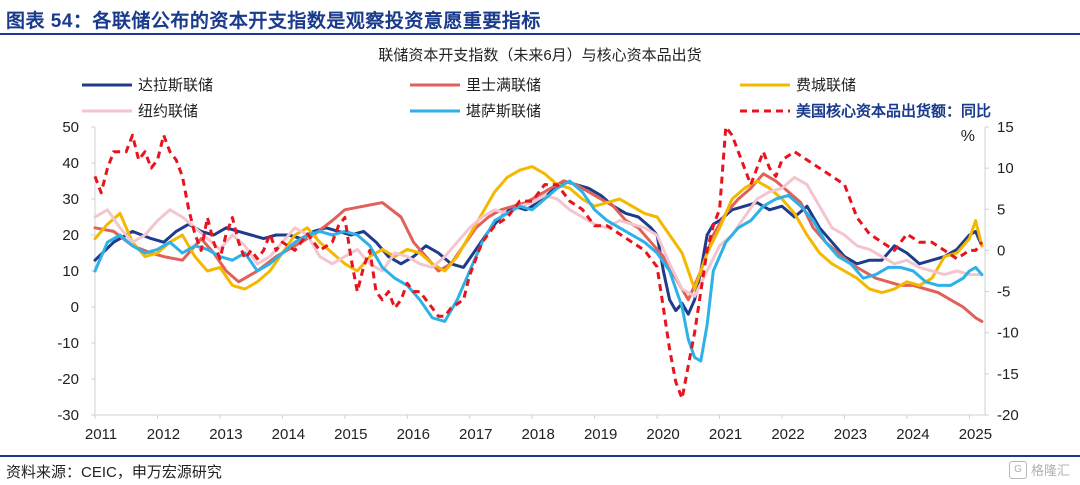 This screenshot has height=485, width=1080. What do you see at coordinates (850, 434) in the screenshot?
I see `x-tick-label: 2023` at bounding box center [850, 434].